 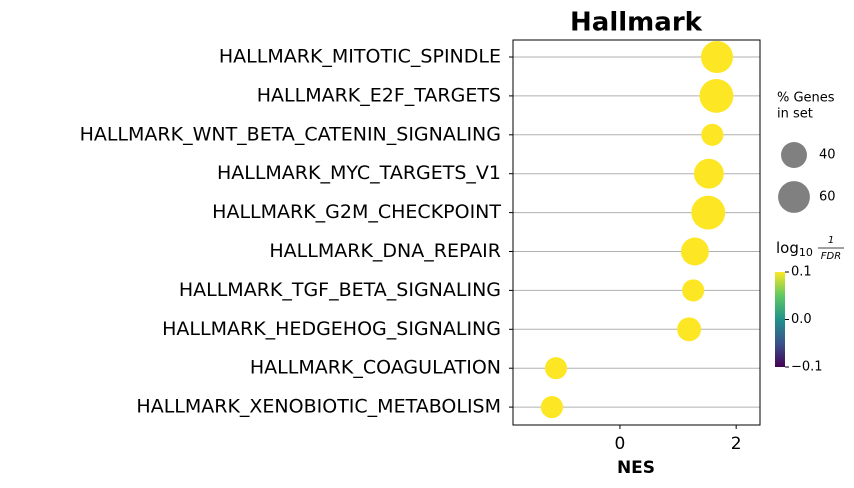 What do you see at coordinates (620, 444) in the screenshot?
I see `x-tick-label: 0` at bounding box center [620, 444].